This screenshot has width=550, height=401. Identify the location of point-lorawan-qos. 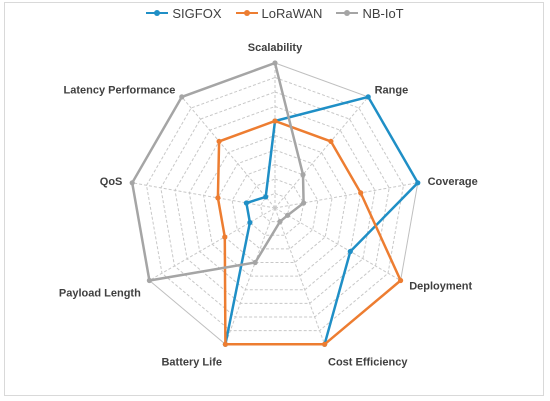
(218, 198).